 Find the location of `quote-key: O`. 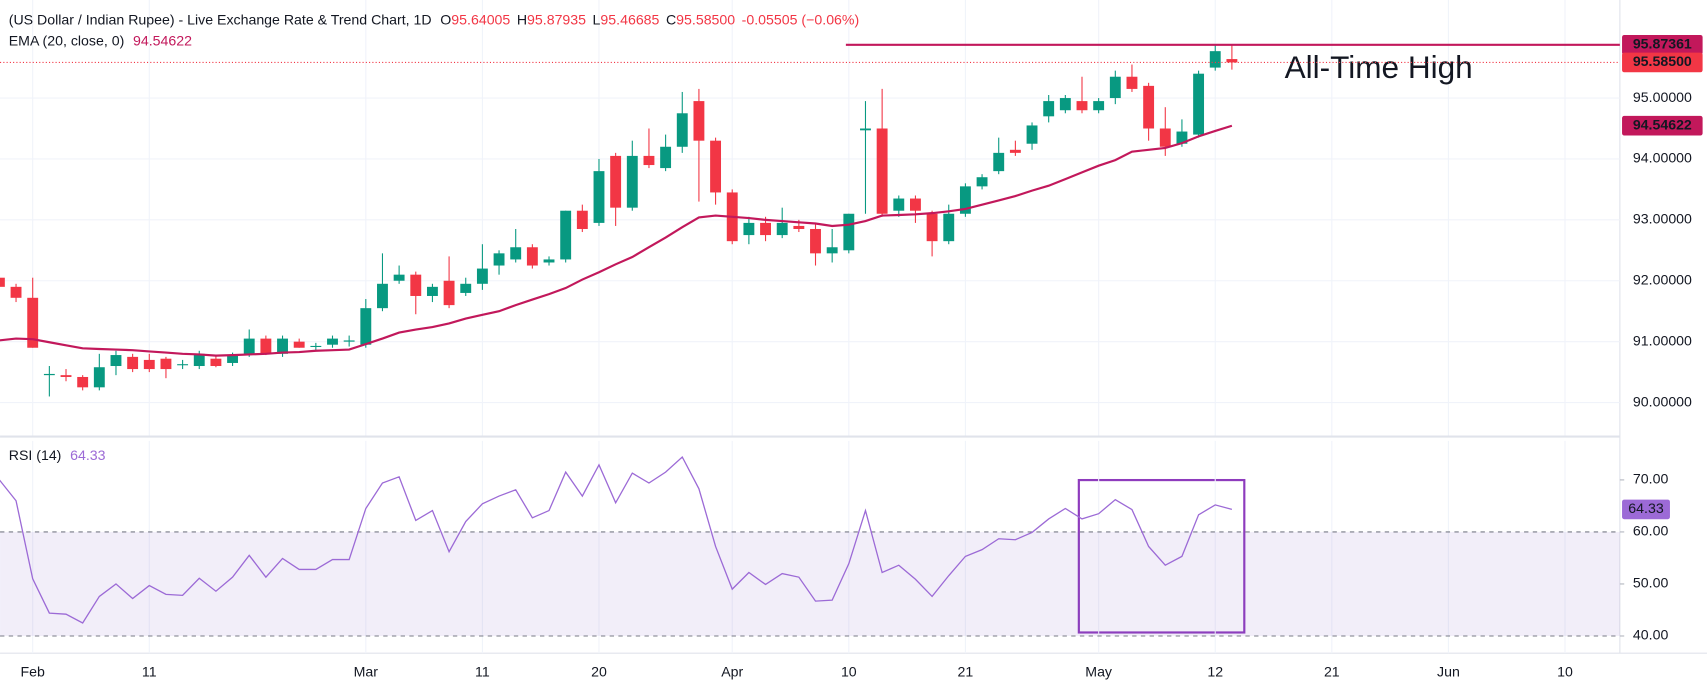

quote-key: O is located at coordinates (445, 19).